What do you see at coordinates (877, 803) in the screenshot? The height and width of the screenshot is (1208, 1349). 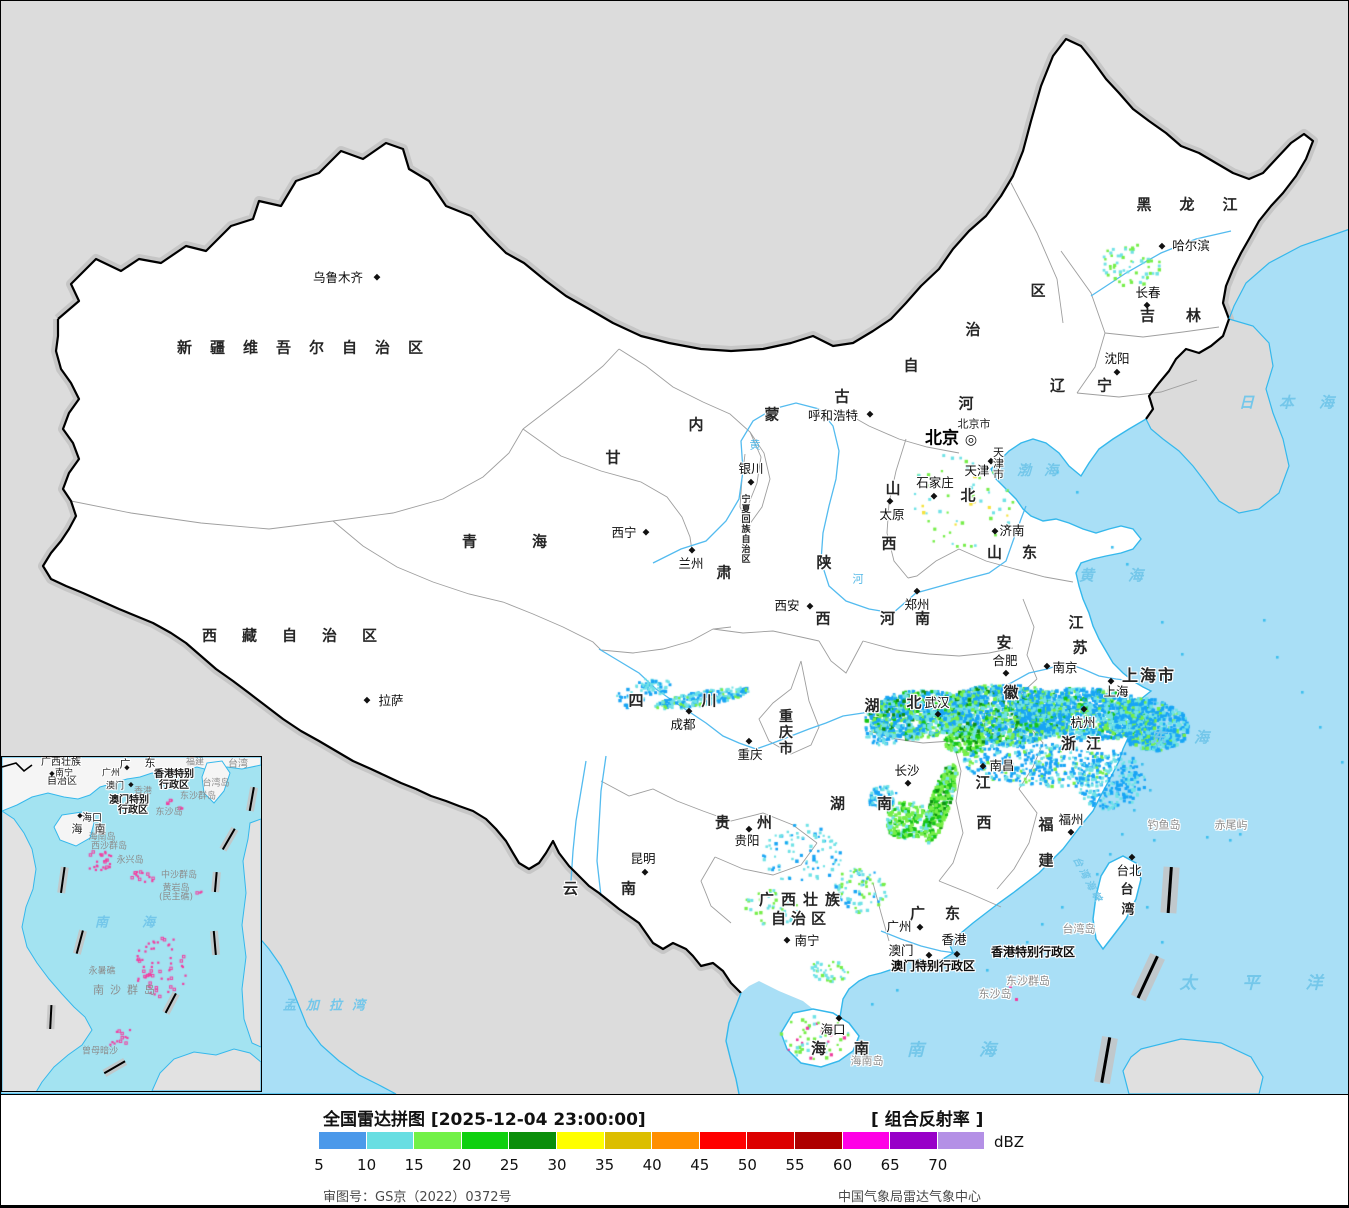 I see `province-label-湖南: 湖南` at bounding box center [877, 803].